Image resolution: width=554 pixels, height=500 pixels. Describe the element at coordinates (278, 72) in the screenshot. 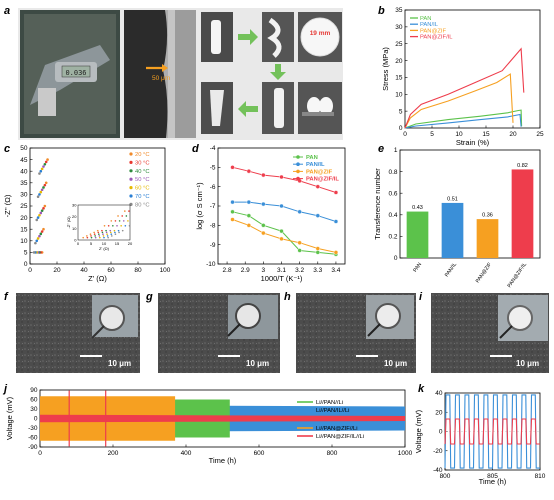

I see `arrow-down-icon` at that location.